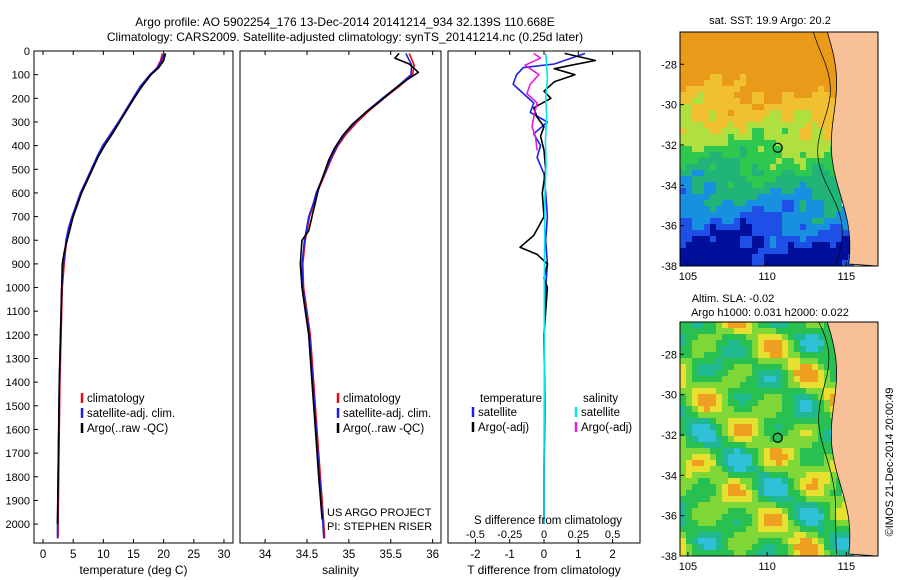  What do you see at coordinates (606, 428) in the screenshot?
I see `legend-label: Argo(-adj)` at bounding box center [606, 428].